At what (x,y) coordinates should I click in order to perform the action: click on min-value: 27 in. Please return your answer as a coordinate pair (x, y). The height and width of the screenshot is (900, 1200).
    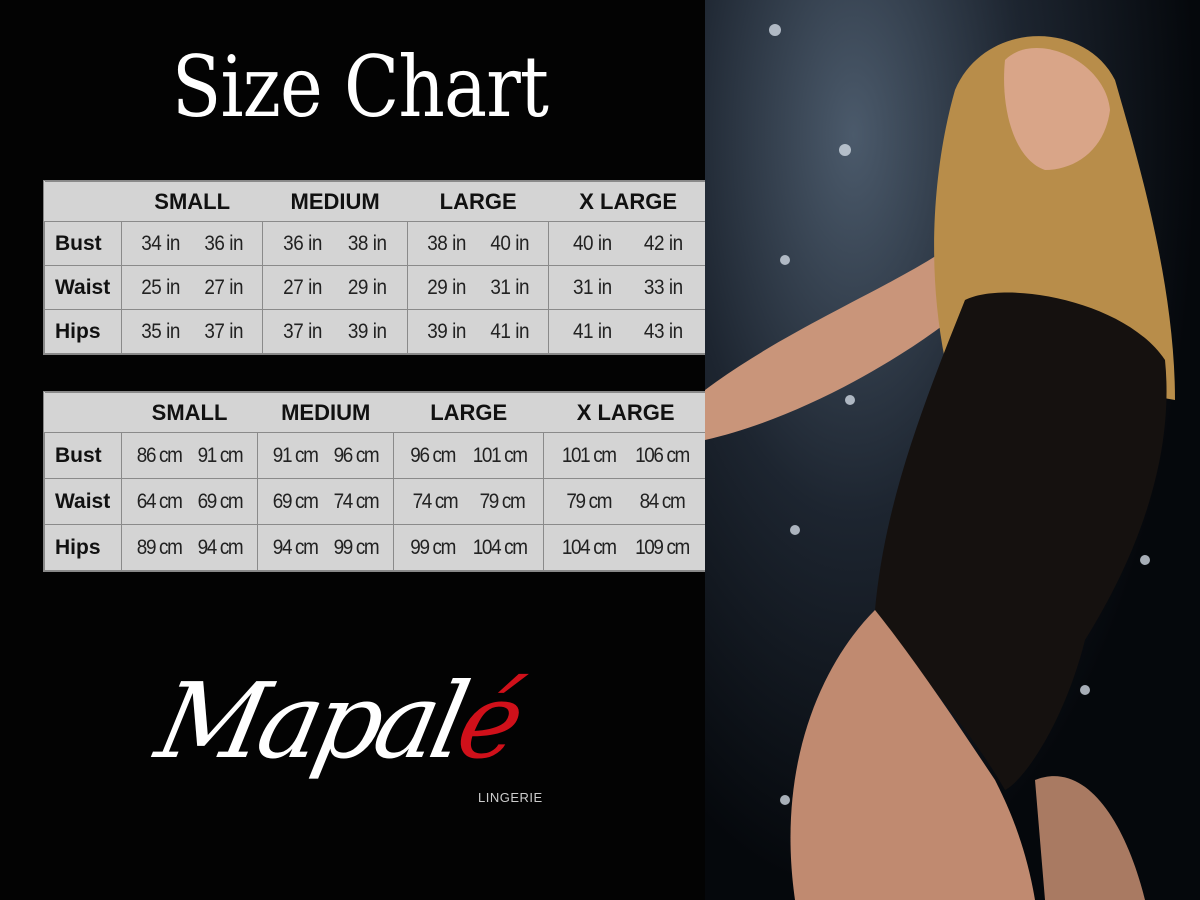
    Looking at the image, I should click on (303, 287).